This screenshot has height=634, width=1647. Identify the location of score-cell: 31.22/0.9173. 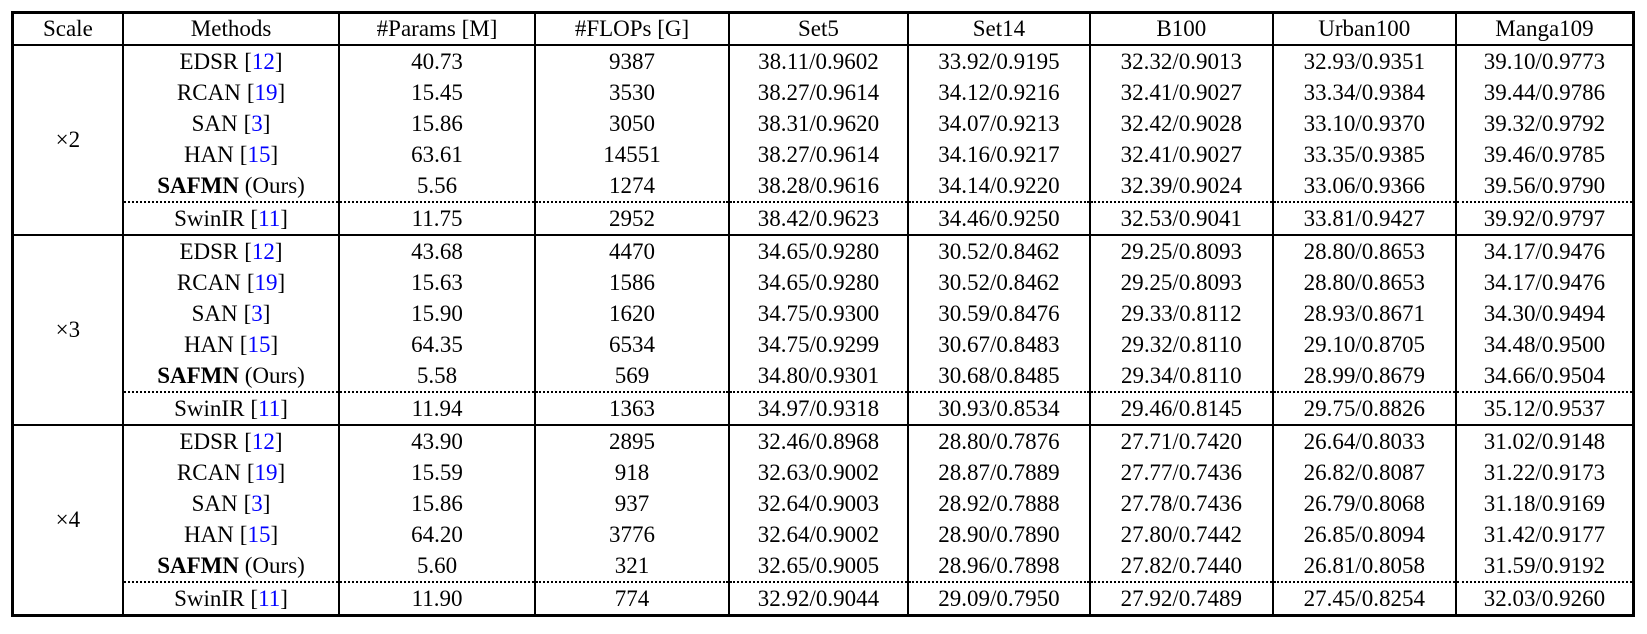
(1544, 472).